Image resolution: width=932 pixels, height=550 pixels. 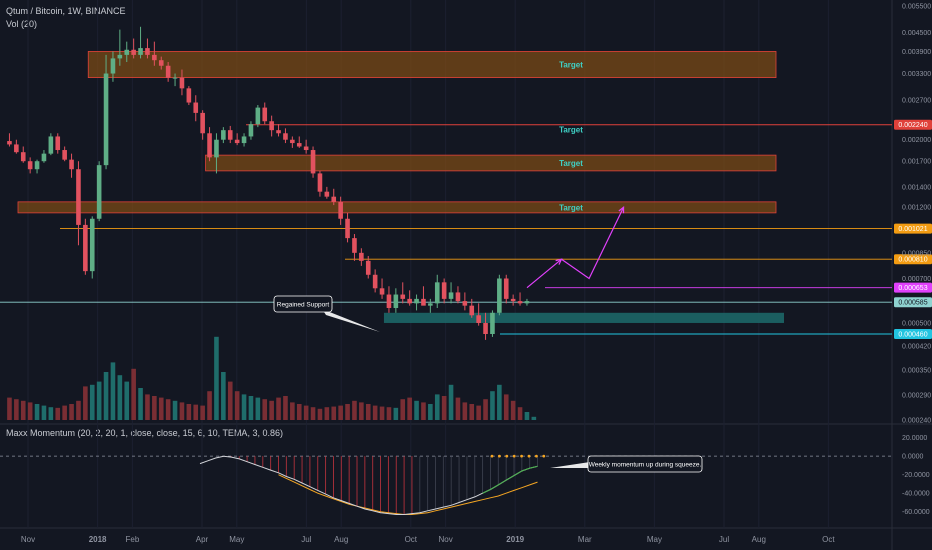 I want to click on momentum-callout-pointer, so click(x=570, y=465).